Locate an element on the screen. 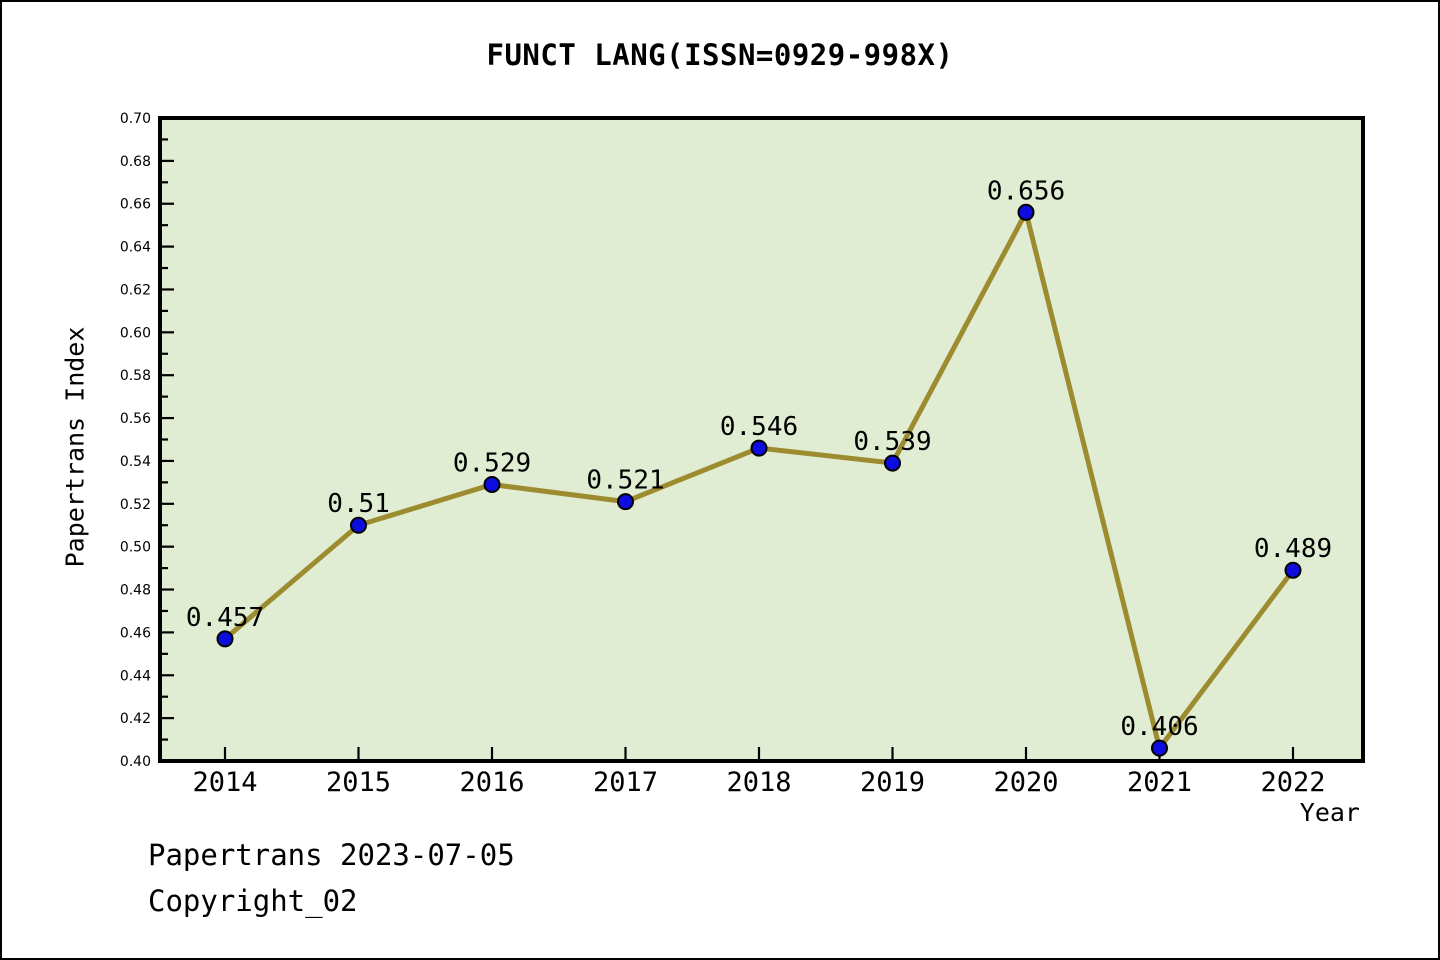 This screenshot has height=960, width=1440. y-tick-label: 0.48 is located at coordinates (135, 591).